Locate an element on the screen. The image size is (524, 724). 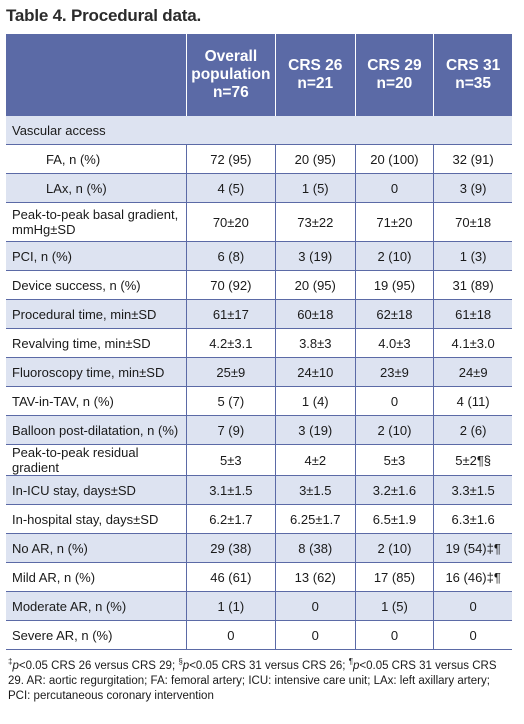
table-cell: 31 (89) is located at coordinates (472, 285).